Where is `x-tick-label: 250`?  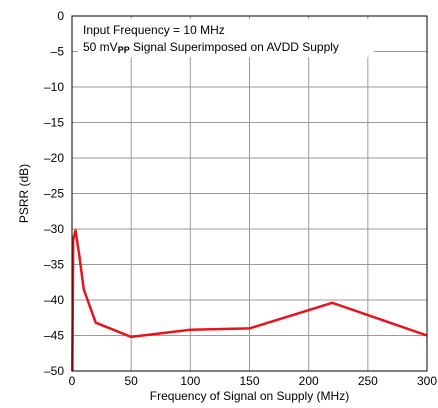
x-tick-label: 250 is located at coordinates (368, 381).